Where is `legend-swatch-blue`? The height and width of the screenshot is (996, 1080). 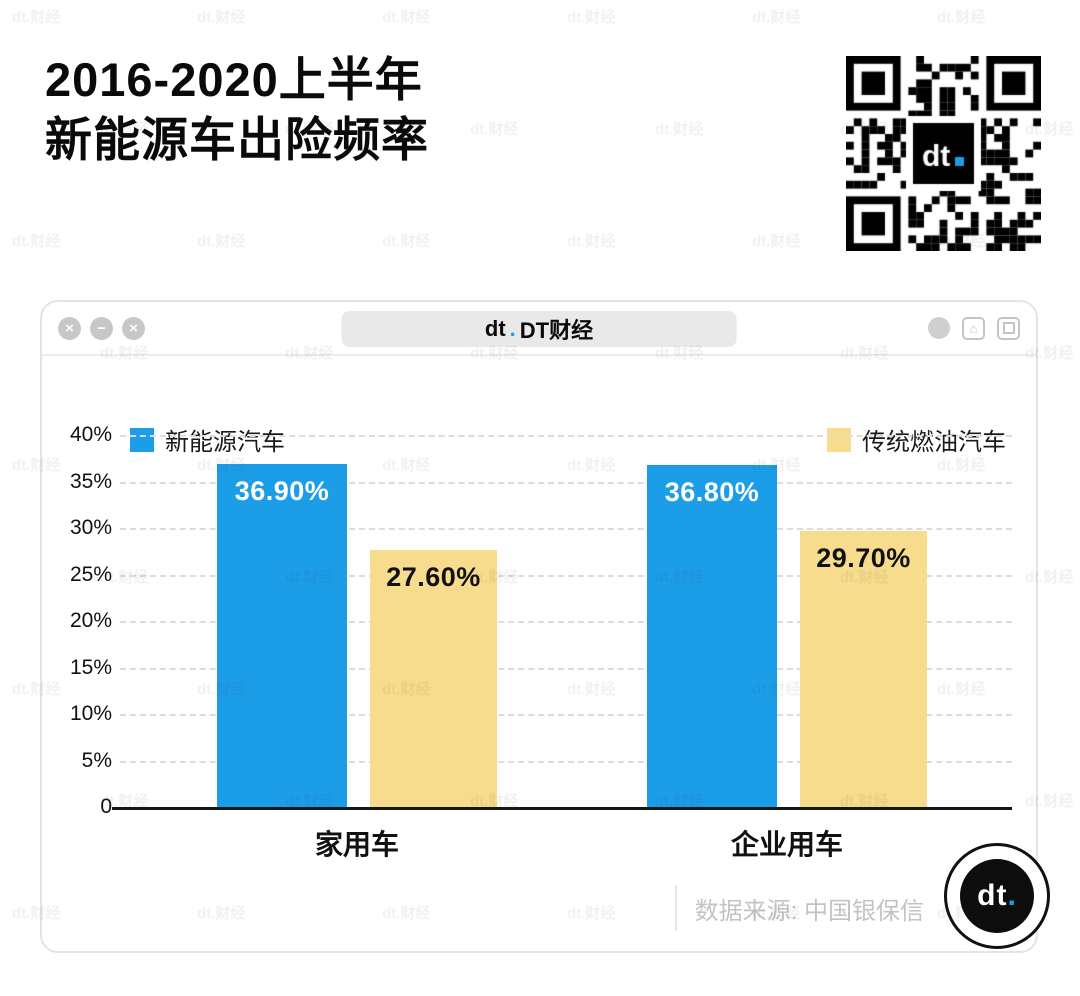 legend-swatch-blue is located at coordinates (142, 439).